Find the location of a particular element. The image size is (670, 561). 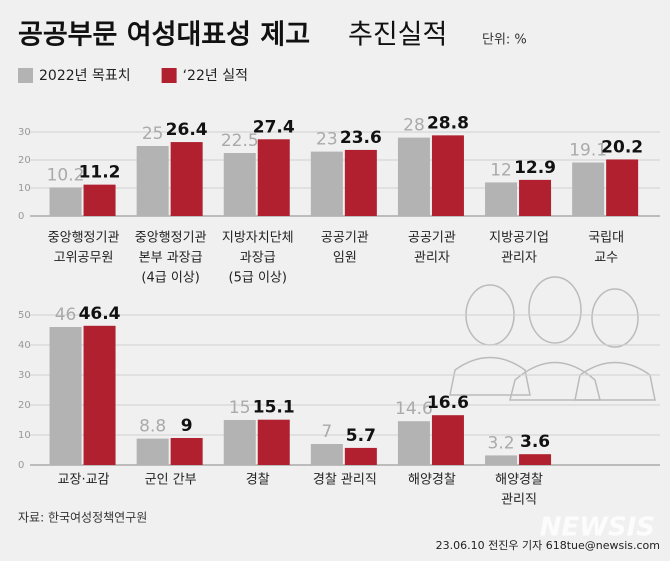

y-tick-label: 50 is located at coordinates (24, 315).